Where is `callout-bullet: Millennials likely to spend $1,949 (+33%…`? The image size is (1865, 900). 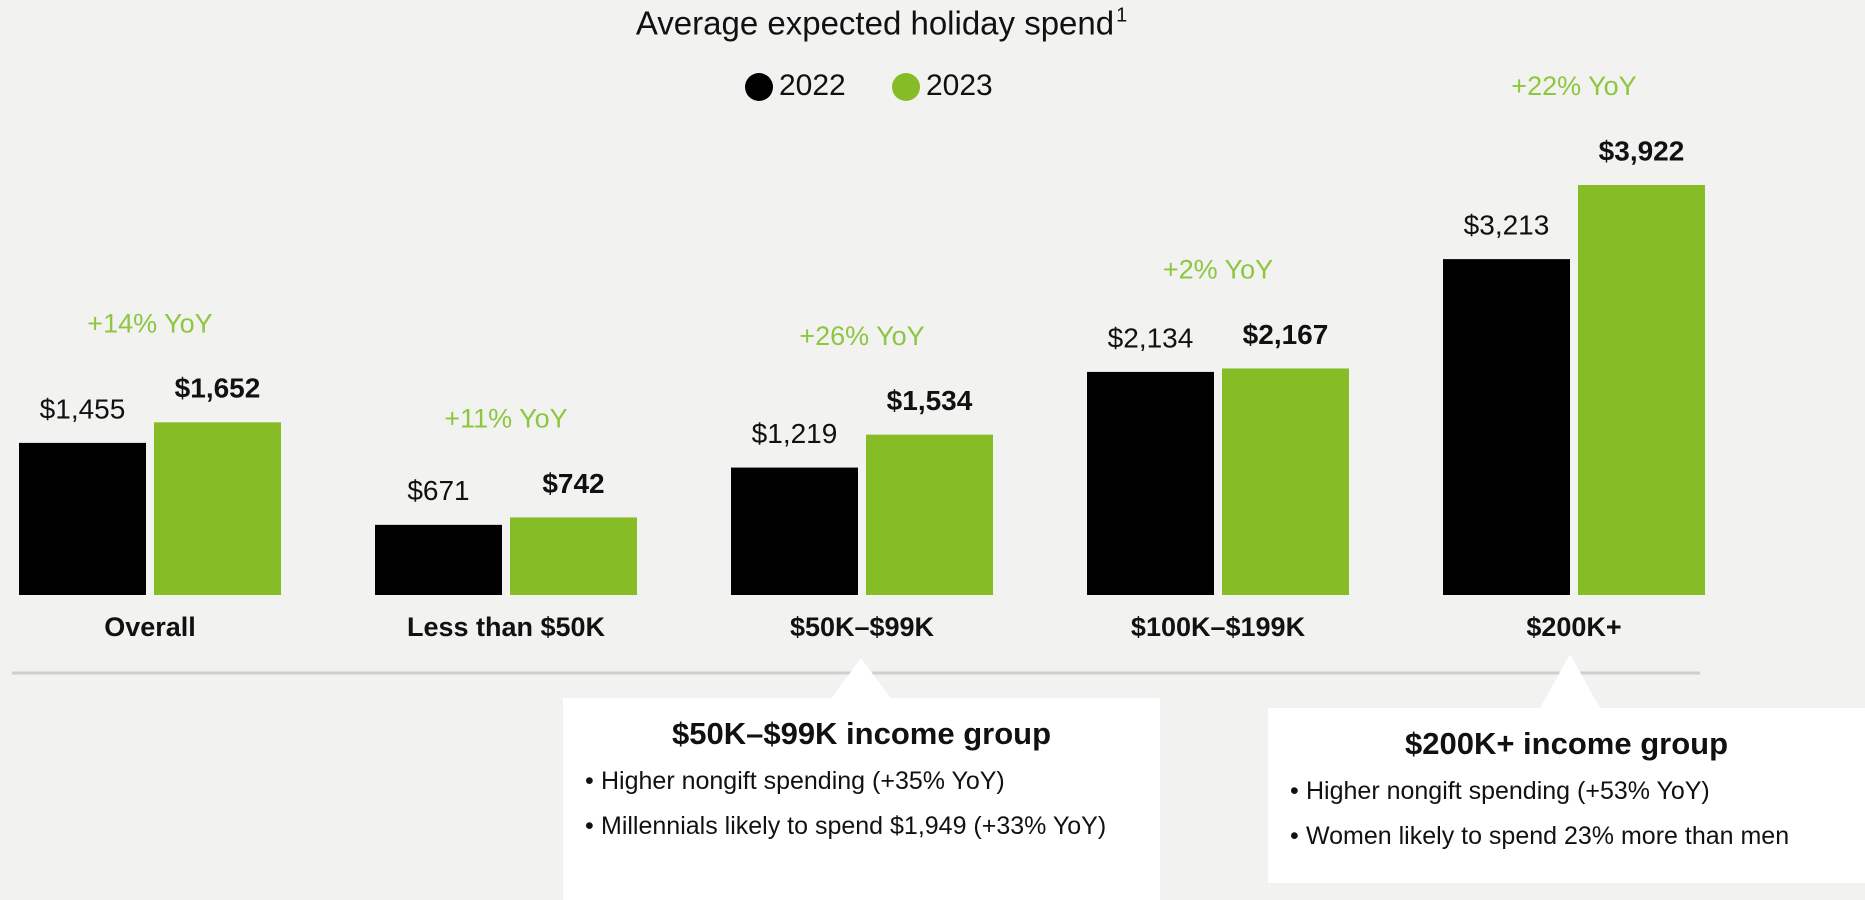
callout-bullet: Millennials likely to spend $1,949 (+33%… is located at coordinates (861, 827).